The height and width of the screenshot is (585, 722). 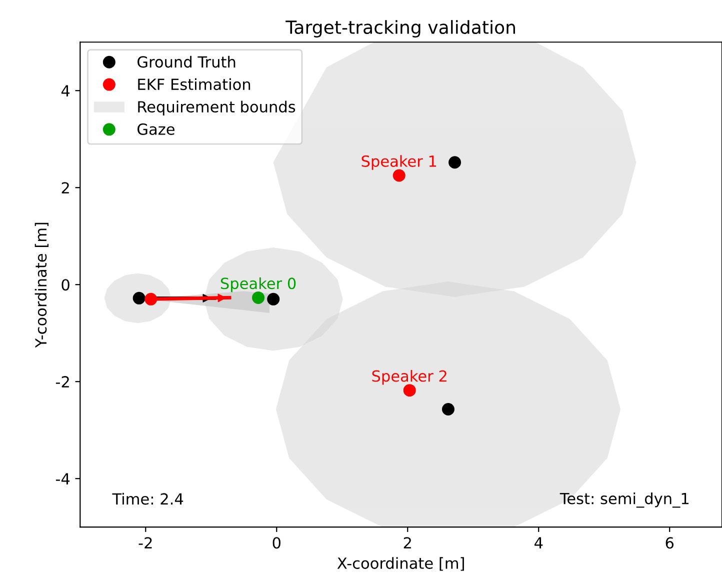 What do you see at coordinates (62, 382) in the screenshot?
I see `y-tick-label: -2` at bounding box center [62, 382].